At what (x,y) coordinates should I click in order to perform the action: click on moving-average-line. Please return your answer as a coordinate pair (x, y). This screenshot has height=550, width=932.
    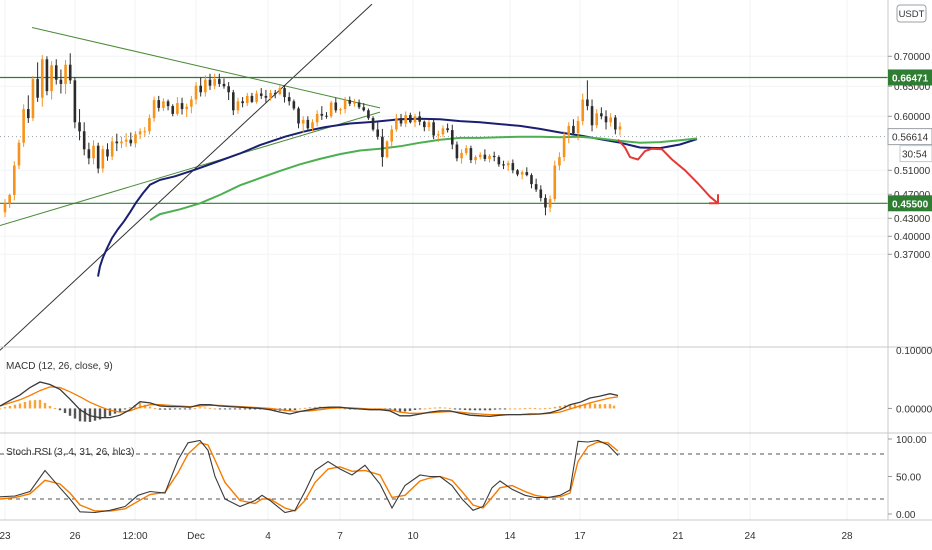
    Looking at the image, I should click on (423, 178).